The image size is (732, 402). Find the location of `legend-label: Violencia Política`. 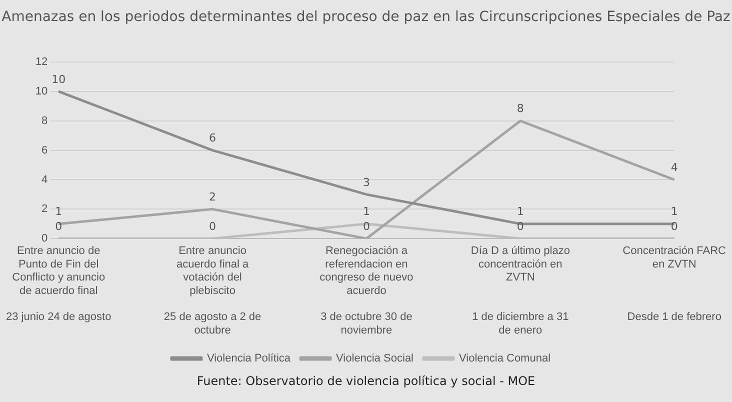

legend-label: Violencia Política is located at coordinates (249, 358).